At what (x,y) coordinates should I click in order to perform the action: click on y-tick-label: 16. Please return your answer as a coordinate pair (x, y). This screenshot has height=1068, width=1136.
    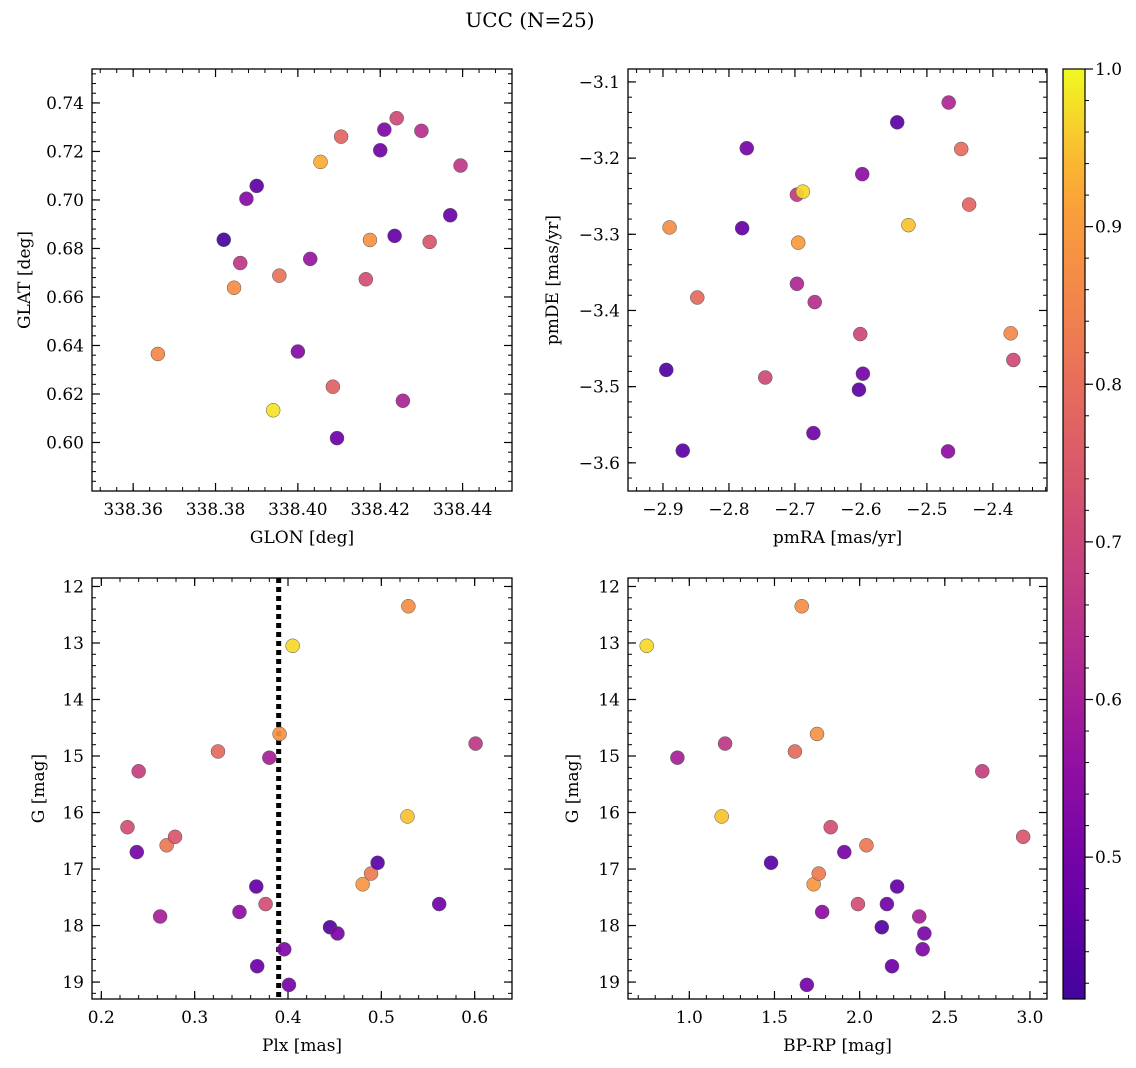
    Looking at the image, I should click on (73, 814).